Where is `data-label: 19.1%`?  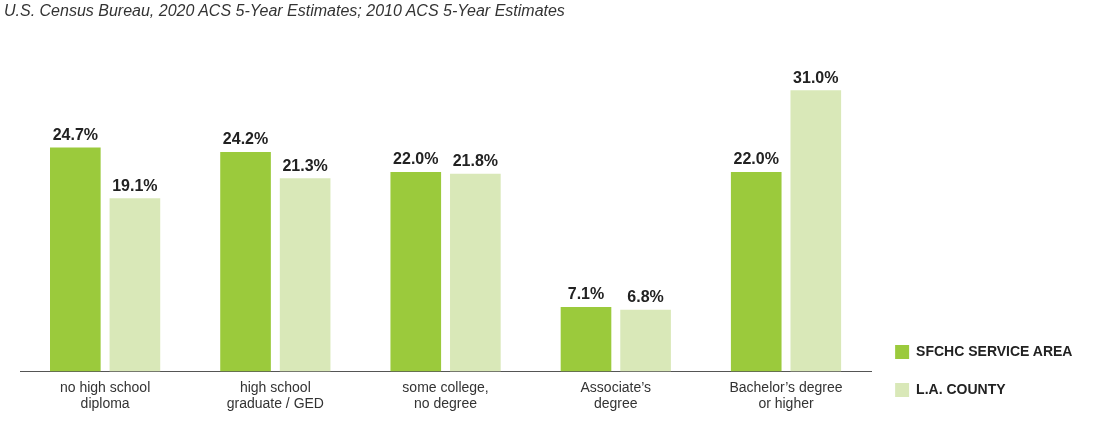
data-label: 19.1% is located at coordinates (135, 185).